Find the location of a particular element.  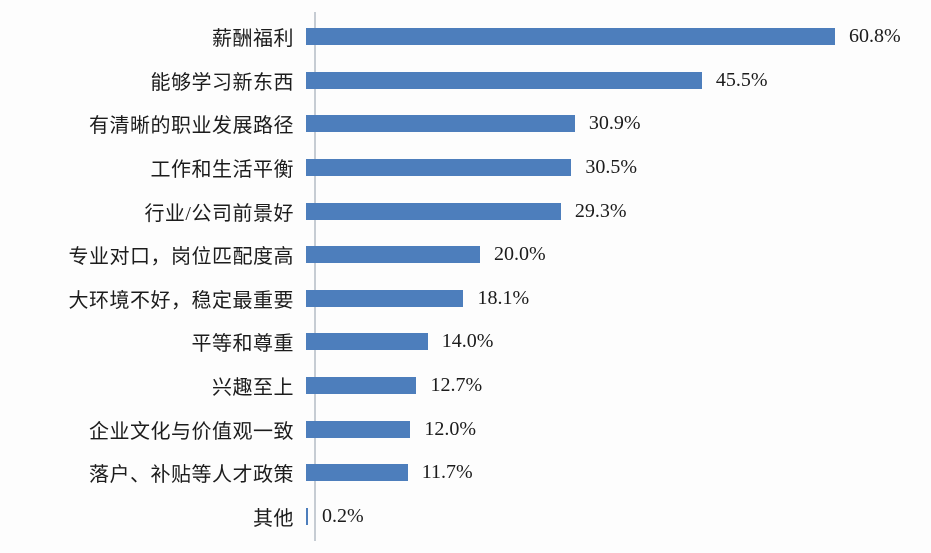

bar-area: 0.2% is located at coordinates (617, 517).